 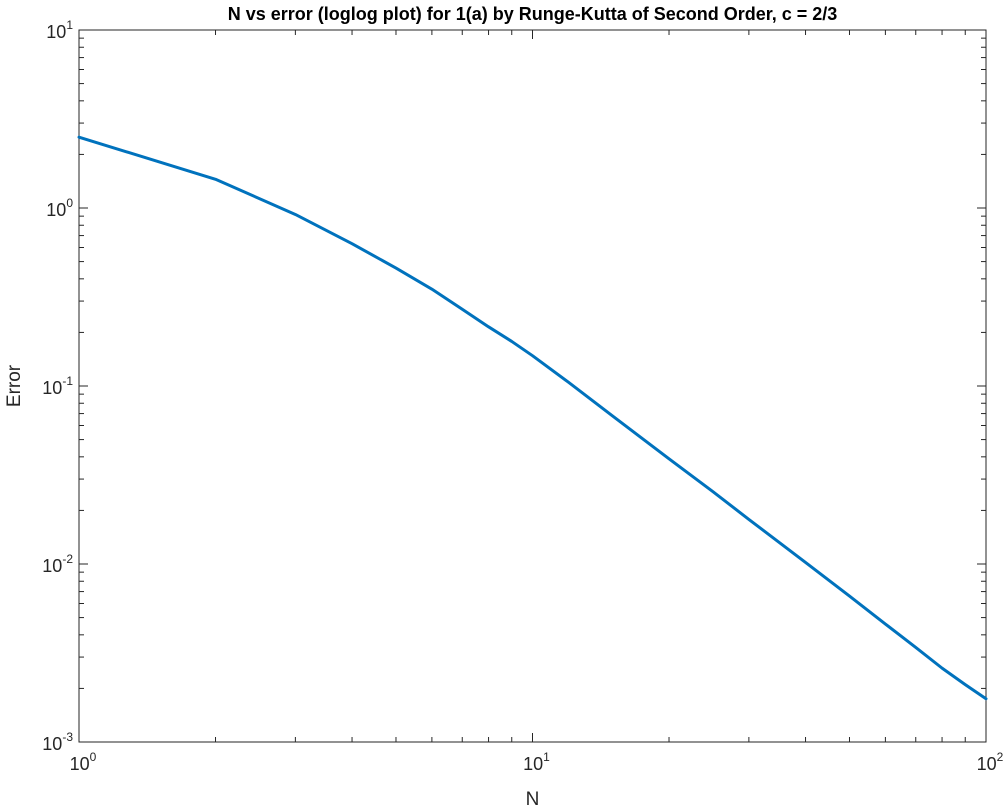 I want to click on y-tick-label: 10⁻¹, so click(x=57, y=386).